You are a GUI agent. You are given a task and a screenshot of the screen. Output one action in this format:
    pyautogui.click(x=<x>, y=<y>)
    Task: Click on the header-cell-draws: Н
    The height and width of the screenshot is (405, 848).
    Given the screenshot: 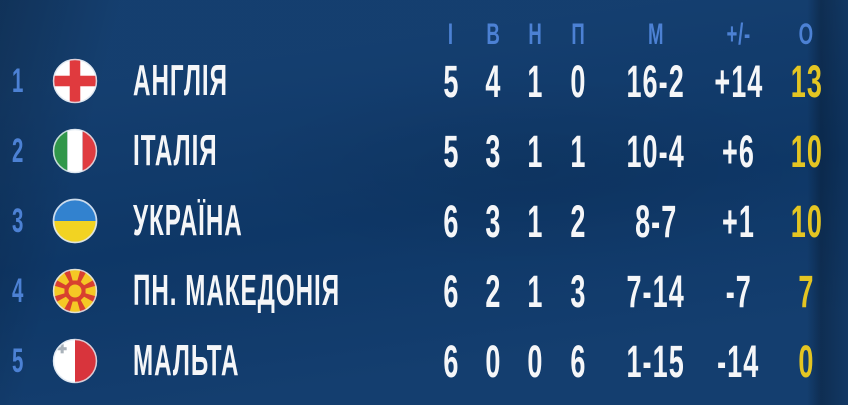 What is the action you would take?
    pyautogui.click(x=535, y=35)
    